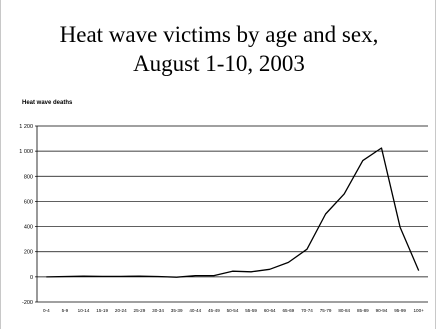 This screenshot has height=329, width=436. What do you see at coordinates (26, 215) in the screenshot?
I see `y-tick-labels: -200 0 200 400 600 800 1 000 1 200` at bounding box center [26, 215].